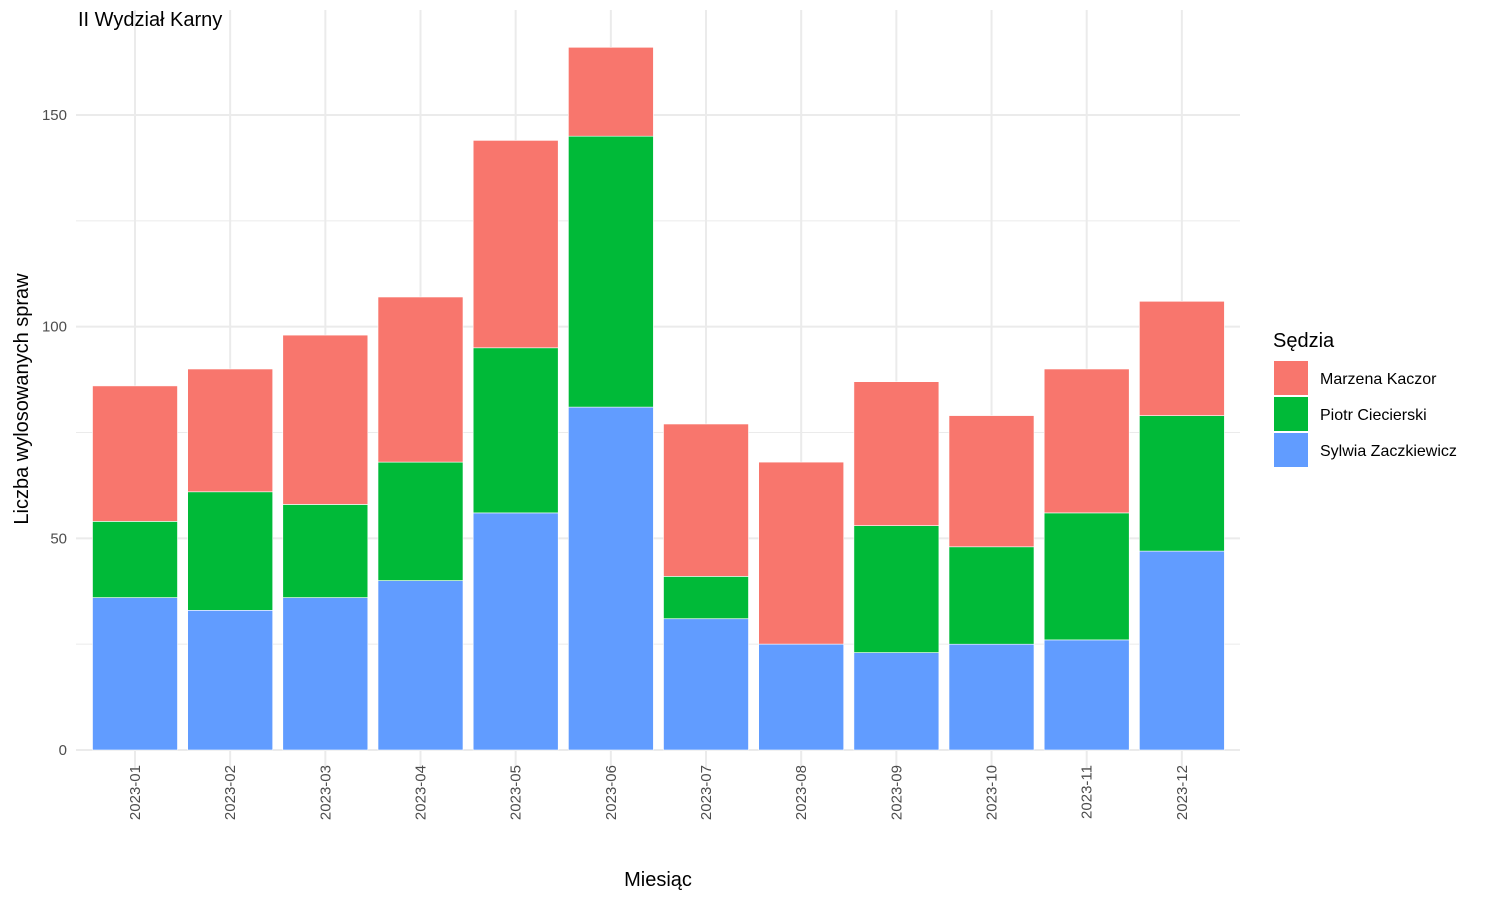 This screenshot has height=900, width=1500. Describe the element at coordinates (896, 792) in the screenshot. I see `x-tick-label: 2023-09` at that location.